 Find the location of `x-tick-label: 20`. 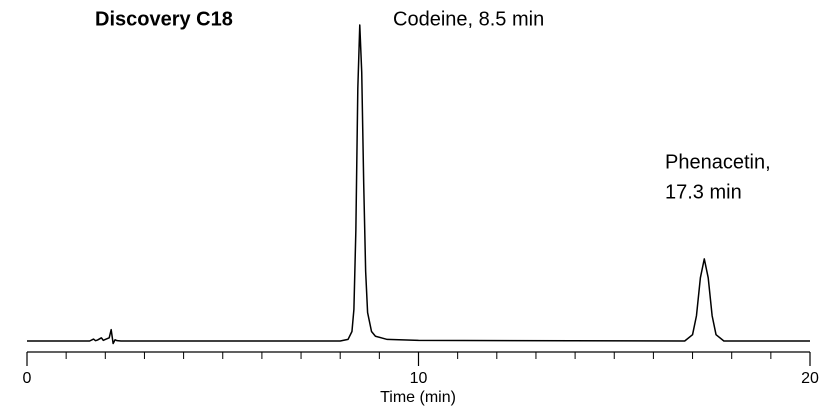

x-tick-label: 20 is located at coordinates (810, 378).